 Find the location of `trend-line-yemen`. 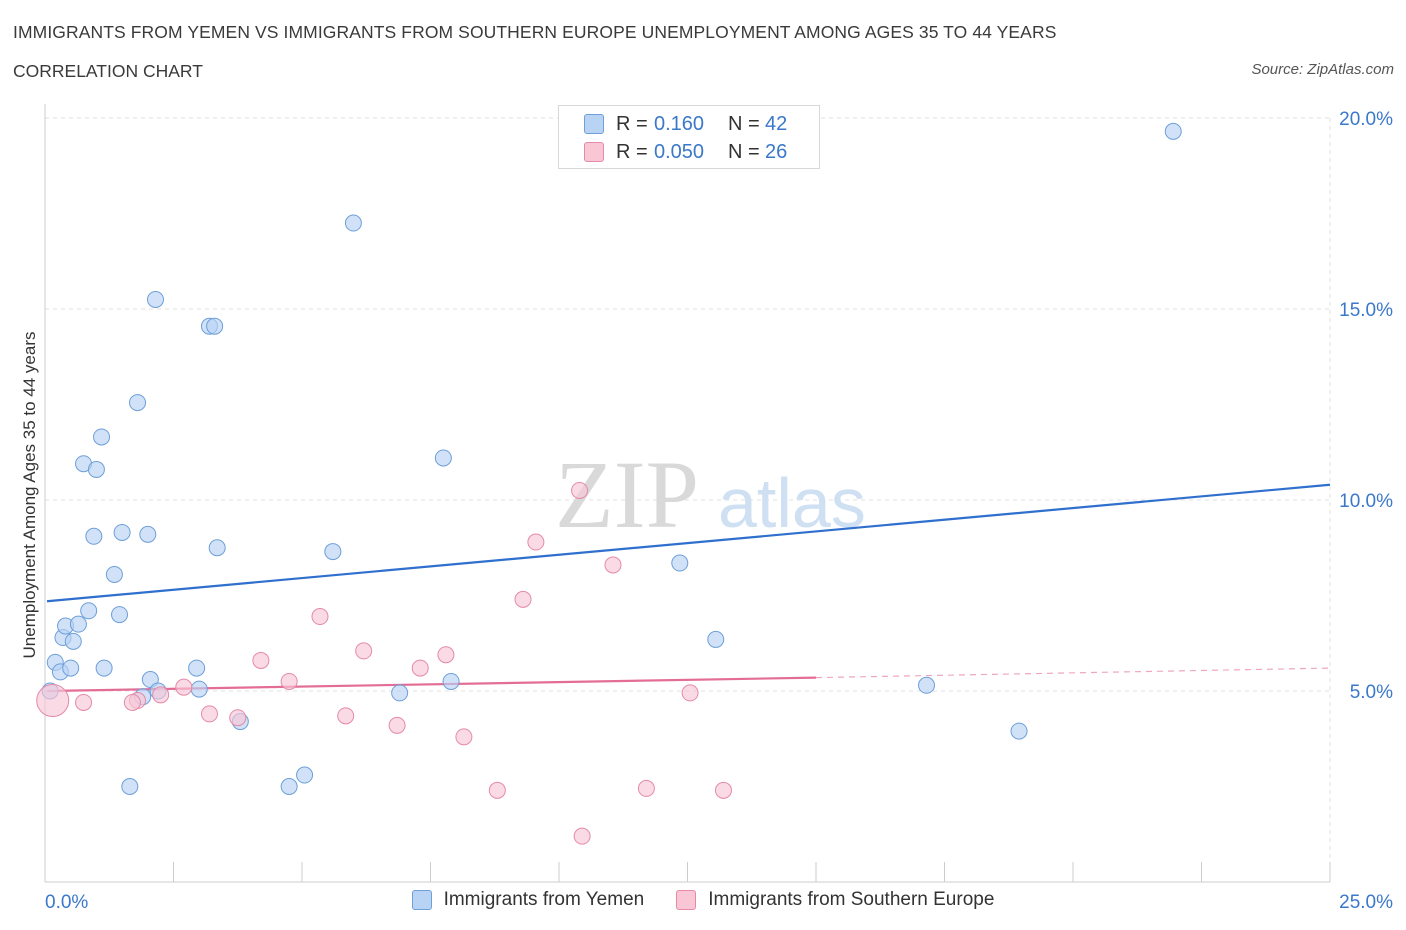

trend-line-yemen is located at coordinates (688, 543).